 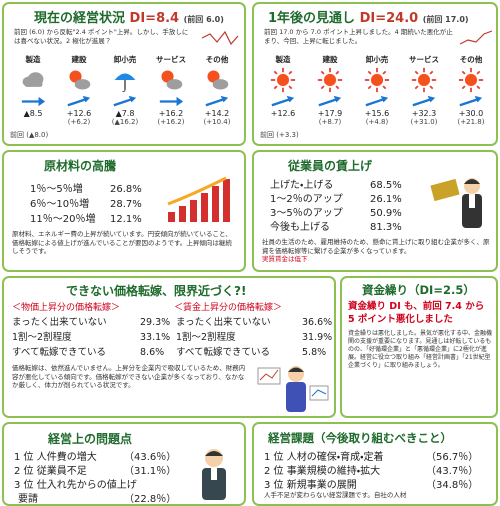 What do you see at coordinates (60, 204) in the screenshot?
I see `label: 6％～10％増` at bounding box center [60, 204].